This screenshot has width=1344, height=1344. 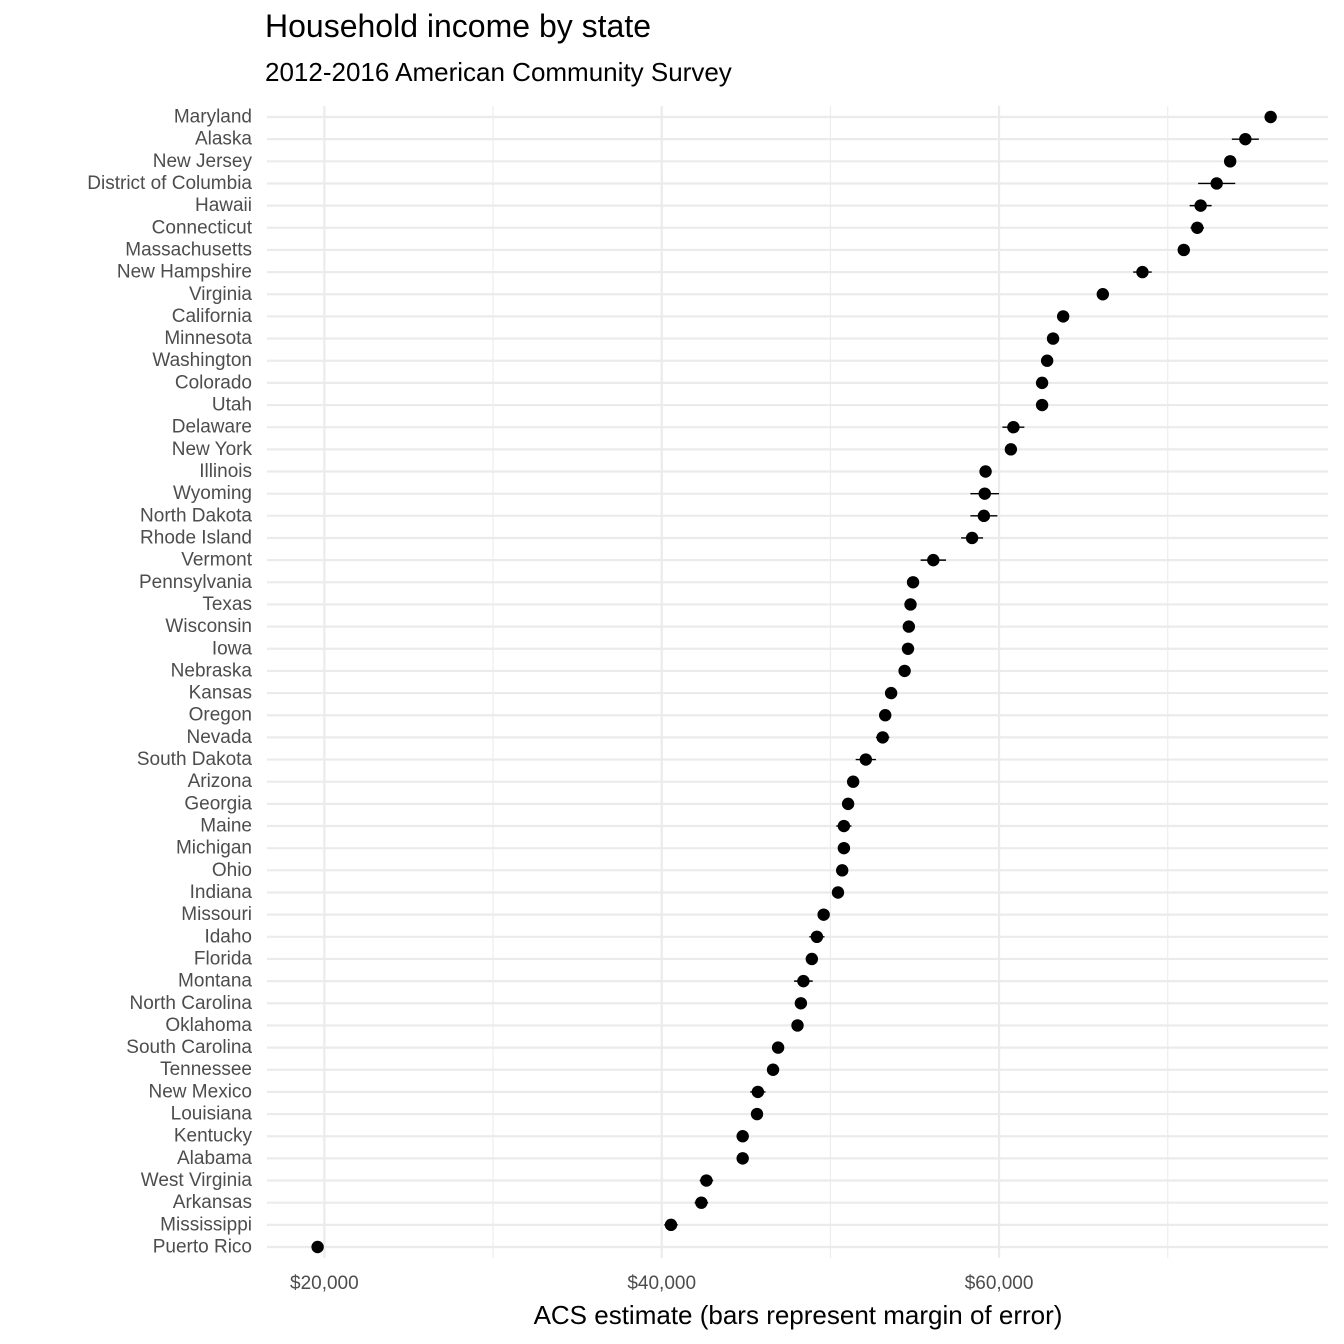 I want to click on state-label: North Carolina, so click(x=191, y=1003).